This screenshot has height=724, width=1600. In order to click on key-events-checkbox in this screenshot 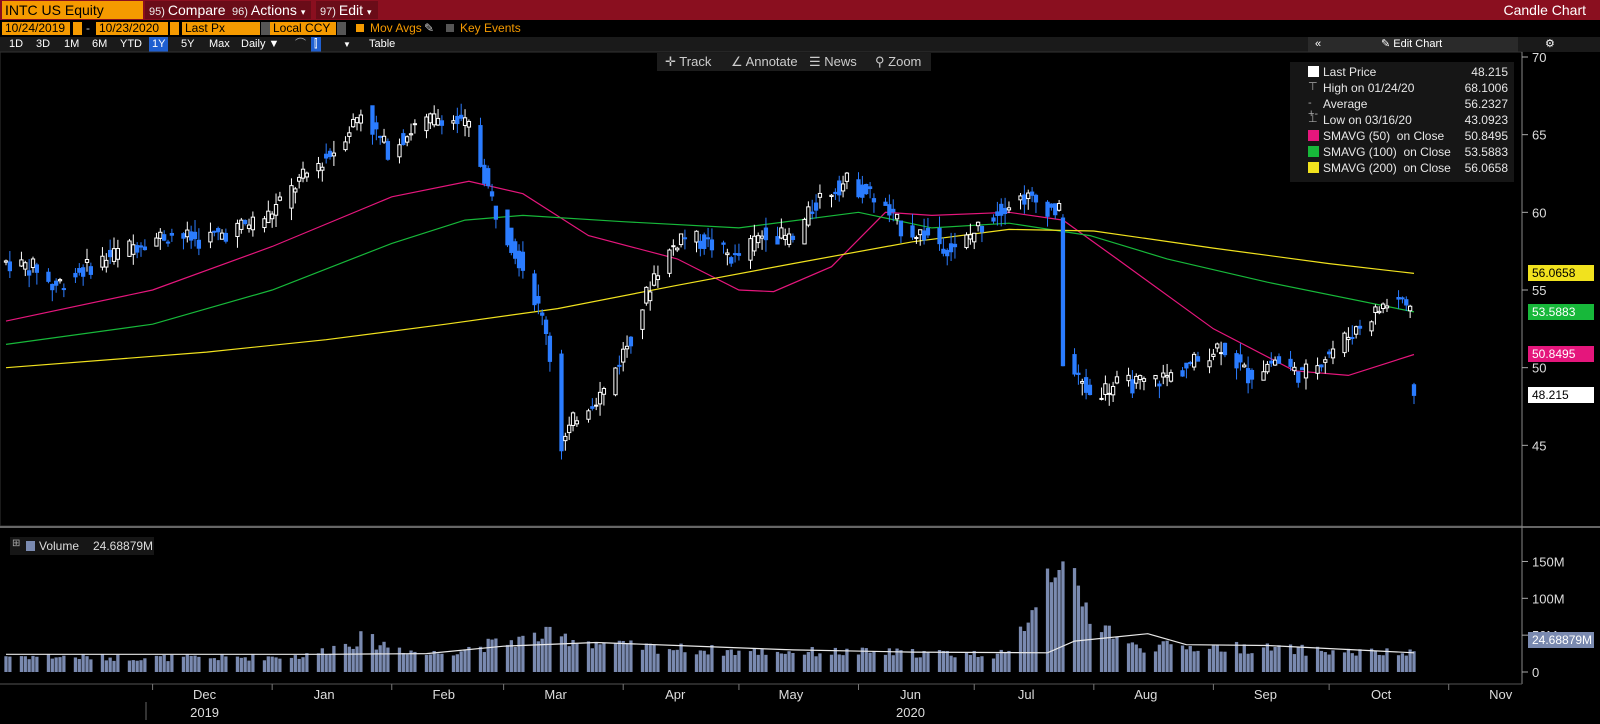, I will do `click(450, 28)`.